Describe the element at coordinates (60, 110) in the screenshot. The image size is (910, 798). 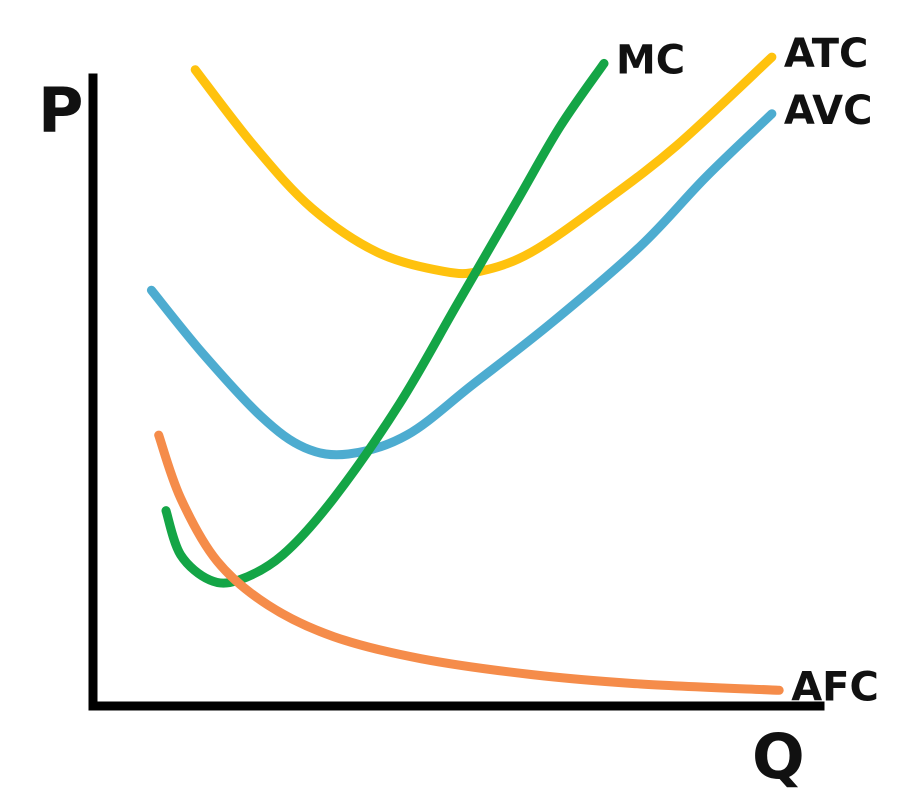
I see `y-axis-label: P` at that location.